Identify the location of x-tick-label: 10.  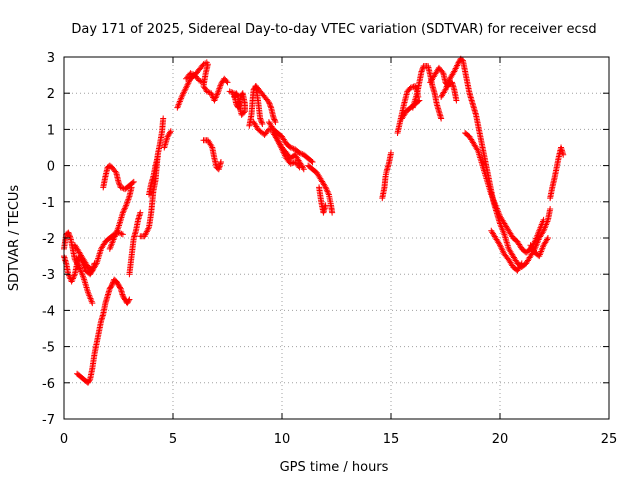
(282, 439).